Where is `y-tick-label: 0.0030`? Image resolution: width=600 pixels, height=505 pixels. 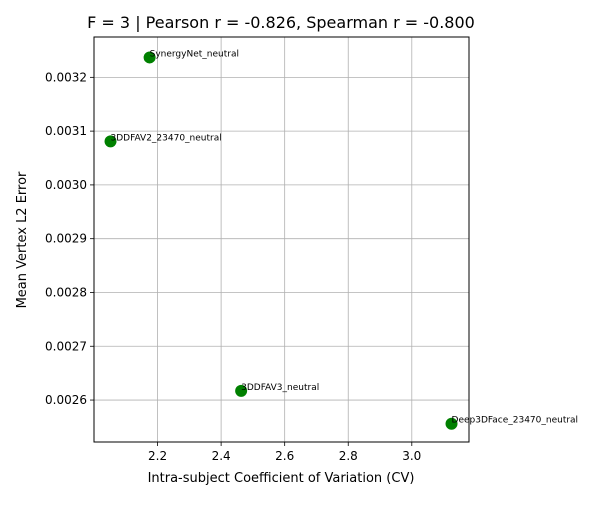
y-tick-label: 0.0030 is located at coordinates (66, 185).